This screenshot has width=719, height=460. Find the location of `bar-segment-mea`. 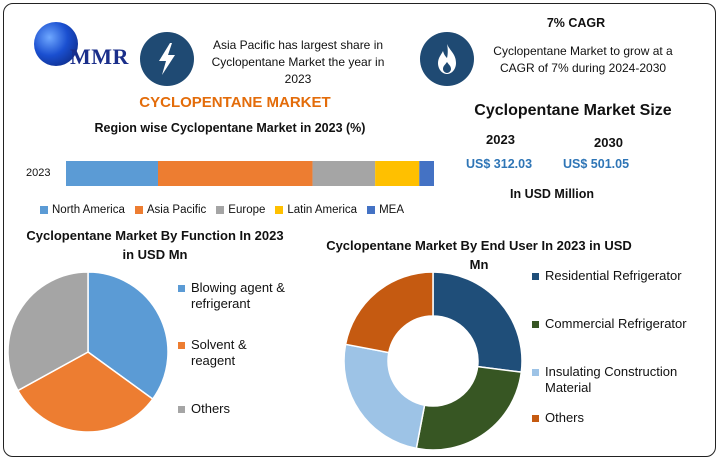

bar-segment-mea is located at coordinates (426, 173).